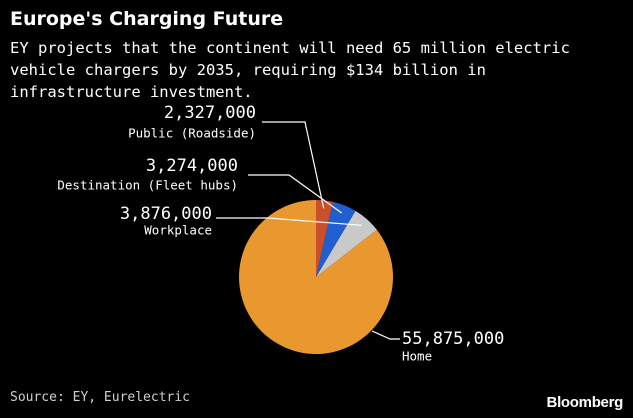  What do you see at coordinates (385, 335) in the screenshot?
I see `leader-line-home` at bounding box center [385, 335].